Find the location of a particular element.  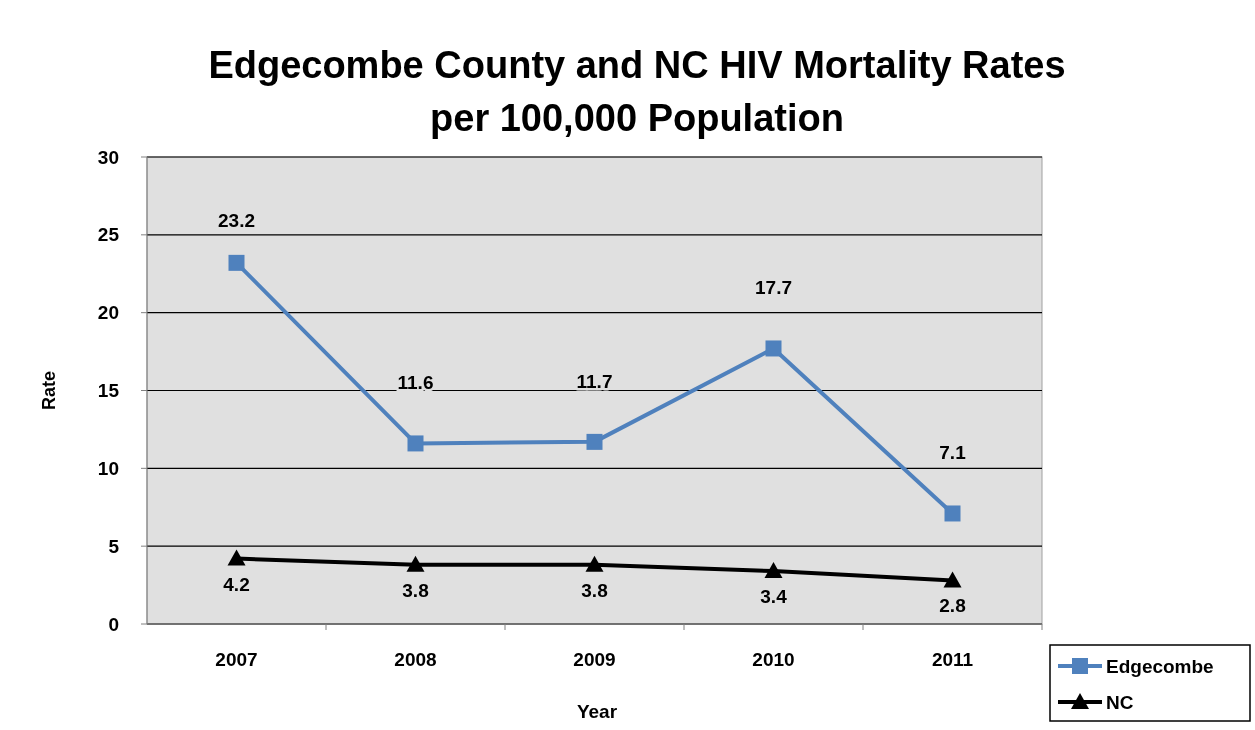

y-tick-label: 15 is located at coordinates (108, 391).